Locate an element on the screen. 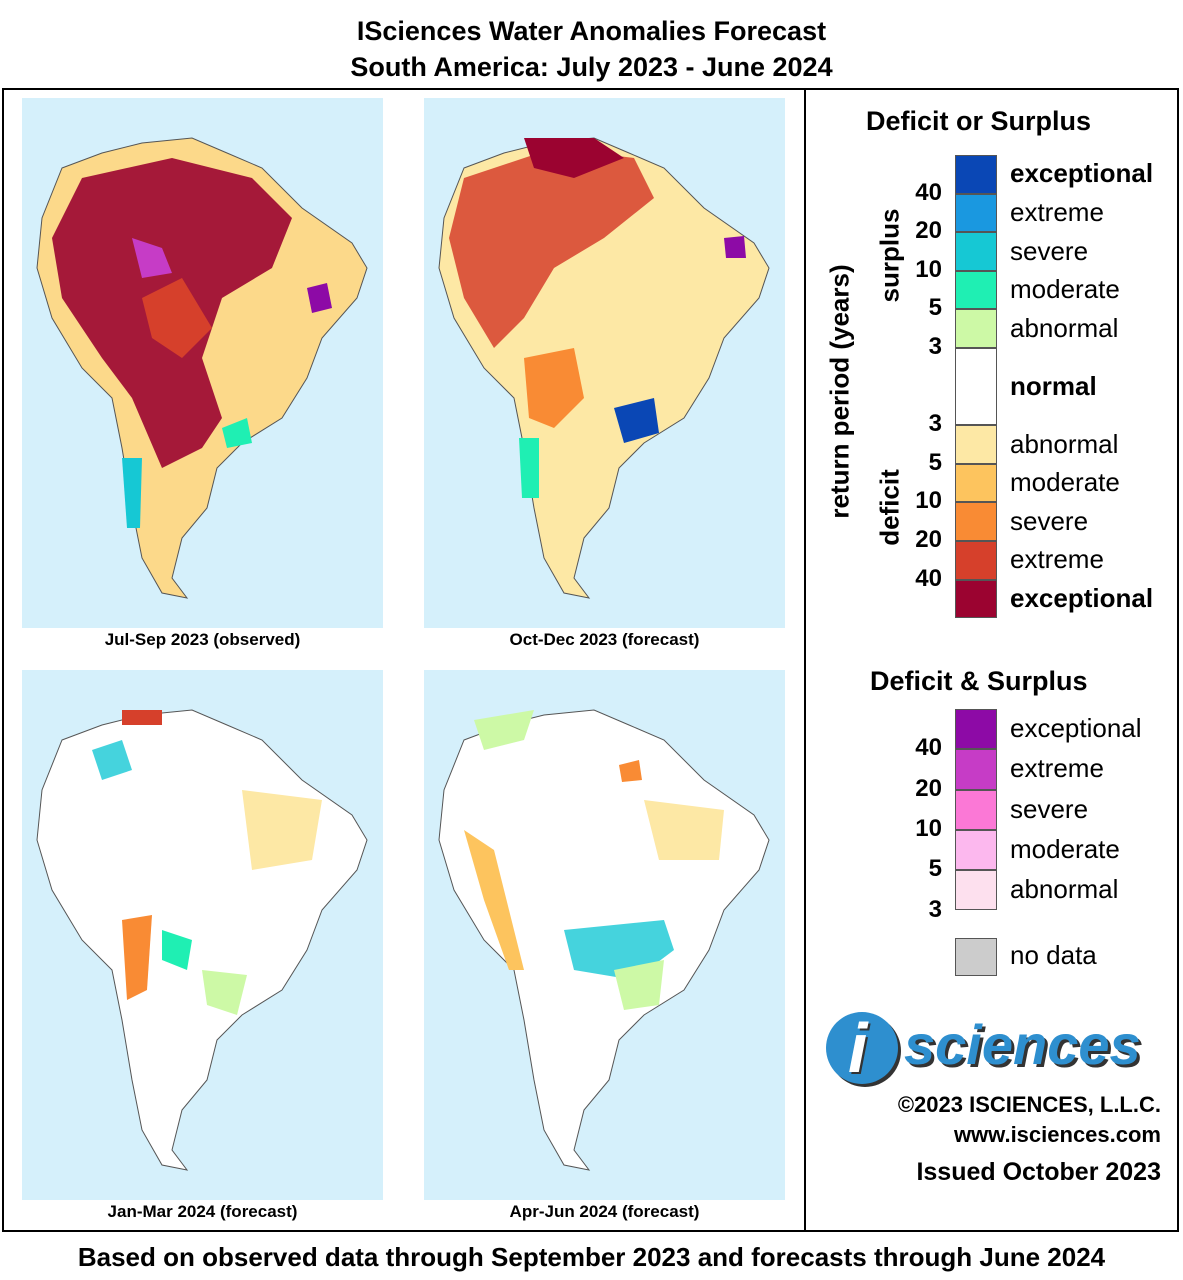  legend-class-label: normal is located at coordinates (1053, 385).